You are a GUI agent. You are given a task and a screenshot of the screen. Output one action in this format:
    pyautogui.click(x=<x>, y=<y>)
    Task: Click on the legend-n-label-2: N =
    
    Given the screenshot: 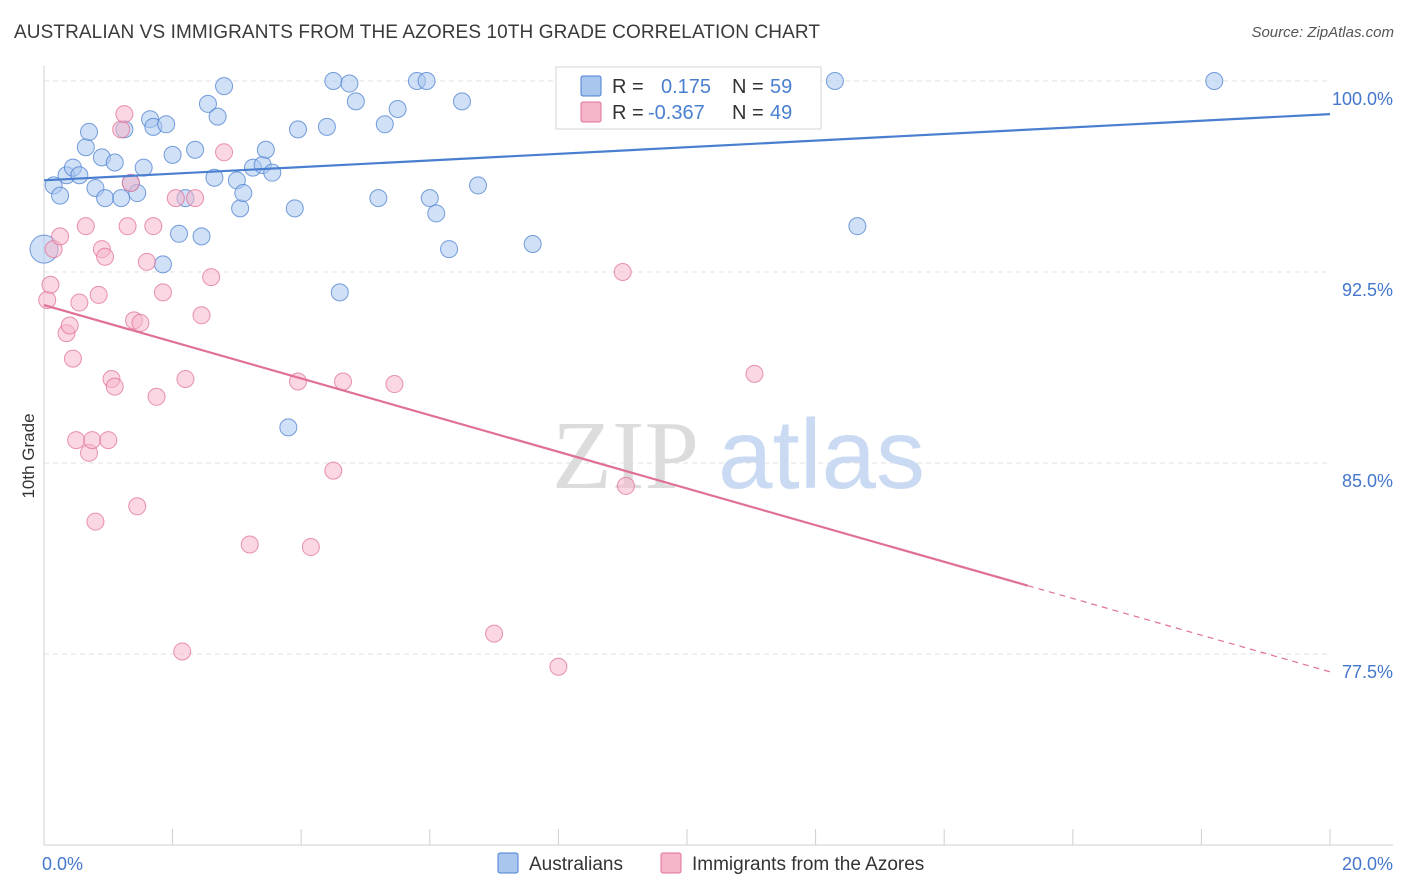 What is the action you would take?
    pyautogui.click(x=748, y=113)
    